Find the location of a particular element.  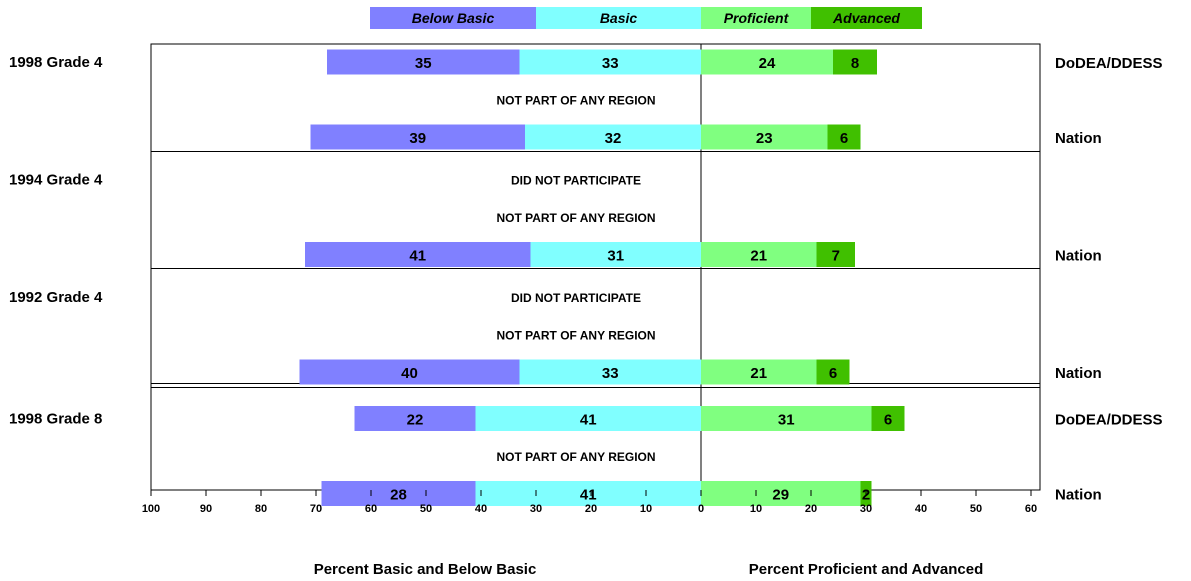

x-tick-label: 90 is located at coordinates (206, 509).